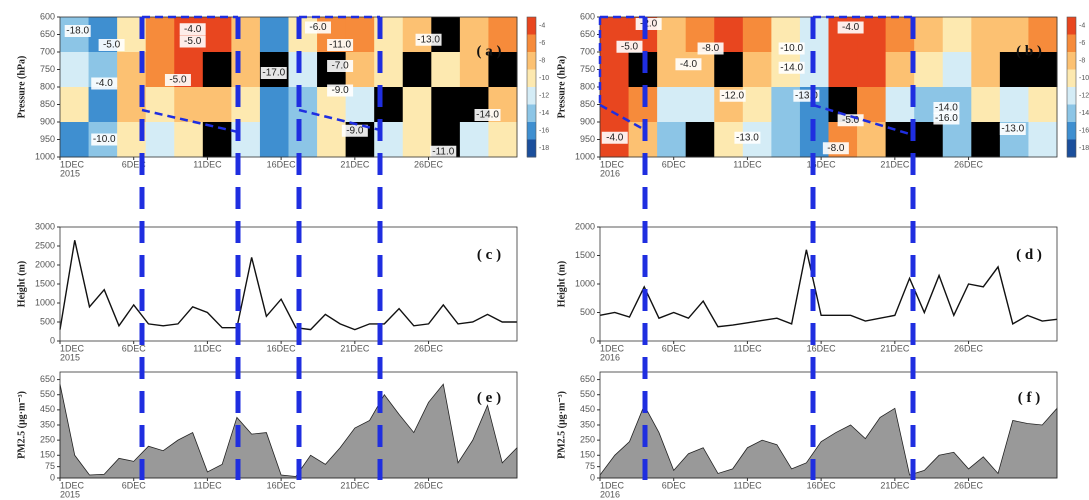 This screenshot has width=1089, height=500. I want to click on contour-label: -2.0, so click(649, 24).